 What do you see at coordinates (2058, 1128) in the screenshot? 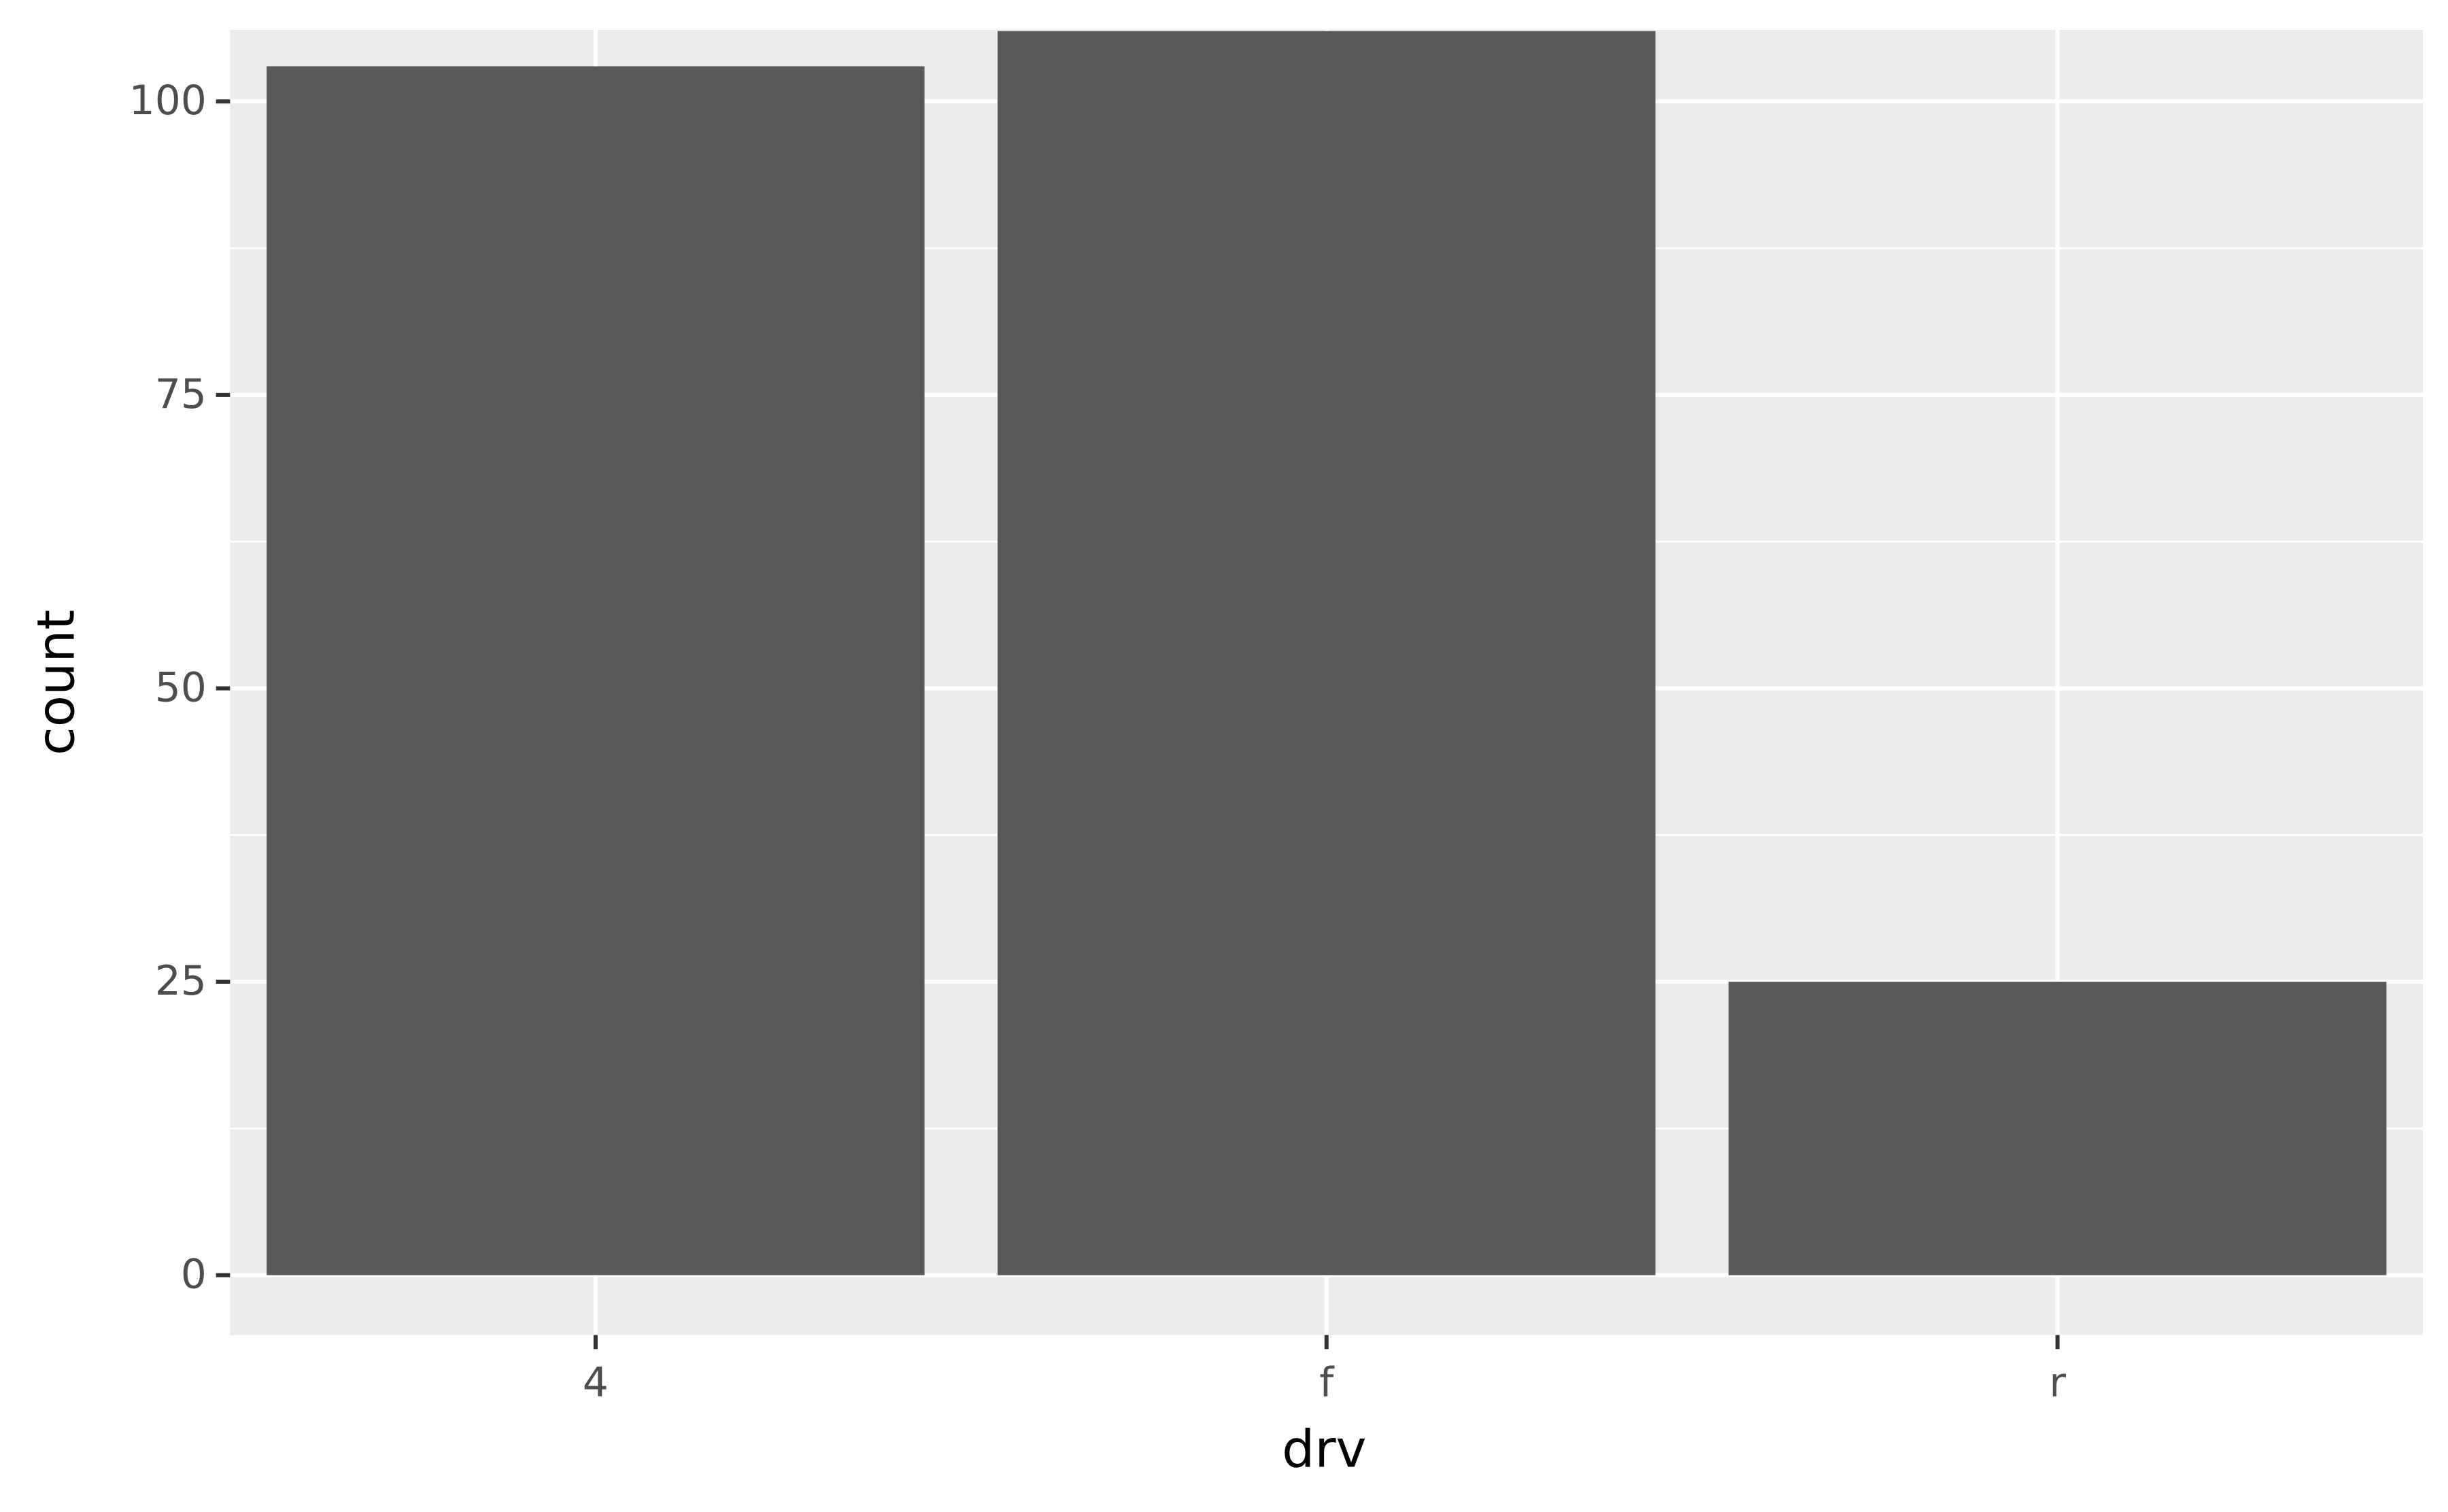
I see `bar` at bounding box center [2058, 1128].